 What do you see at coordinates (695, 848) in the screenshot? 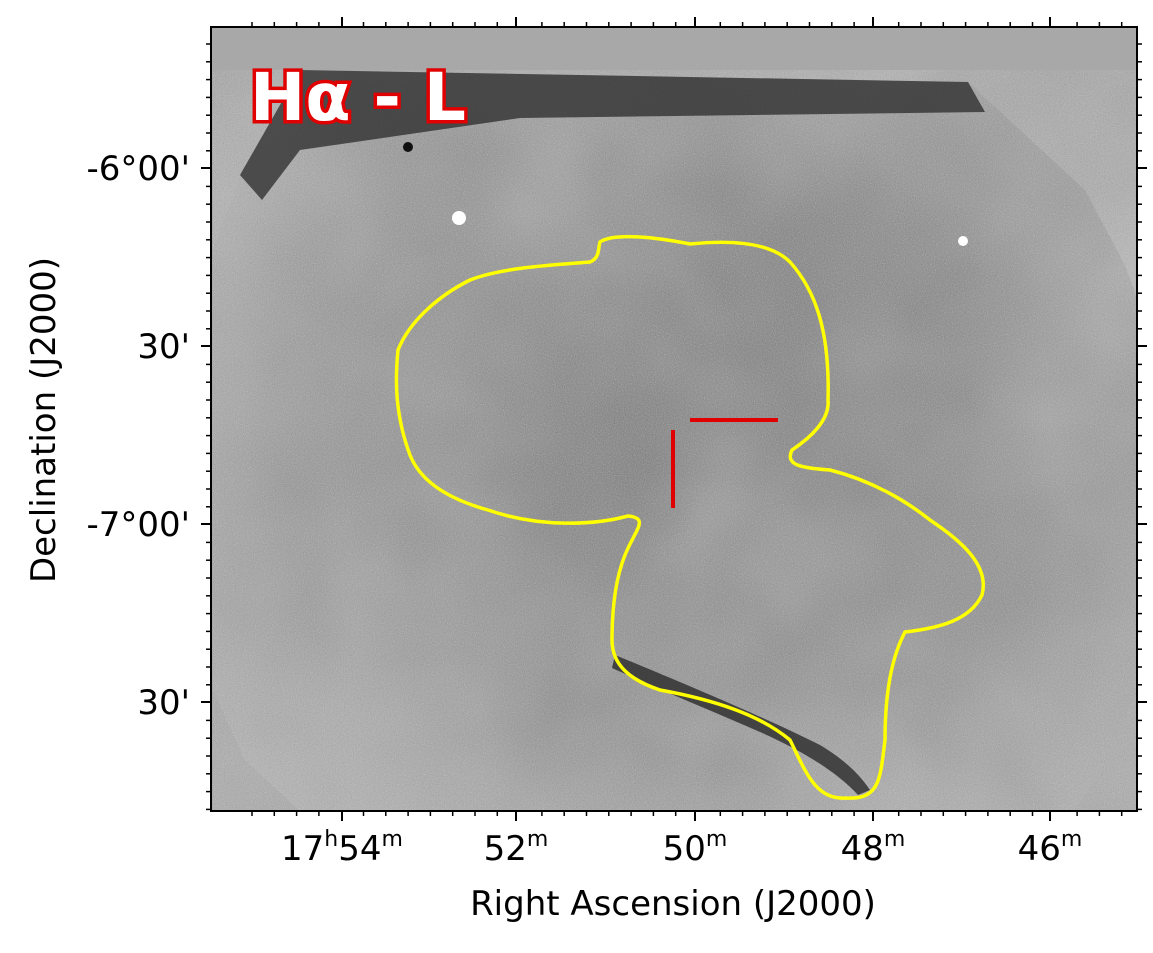
I see `x-tick-label: 50m` at bounding box center [695, 848].